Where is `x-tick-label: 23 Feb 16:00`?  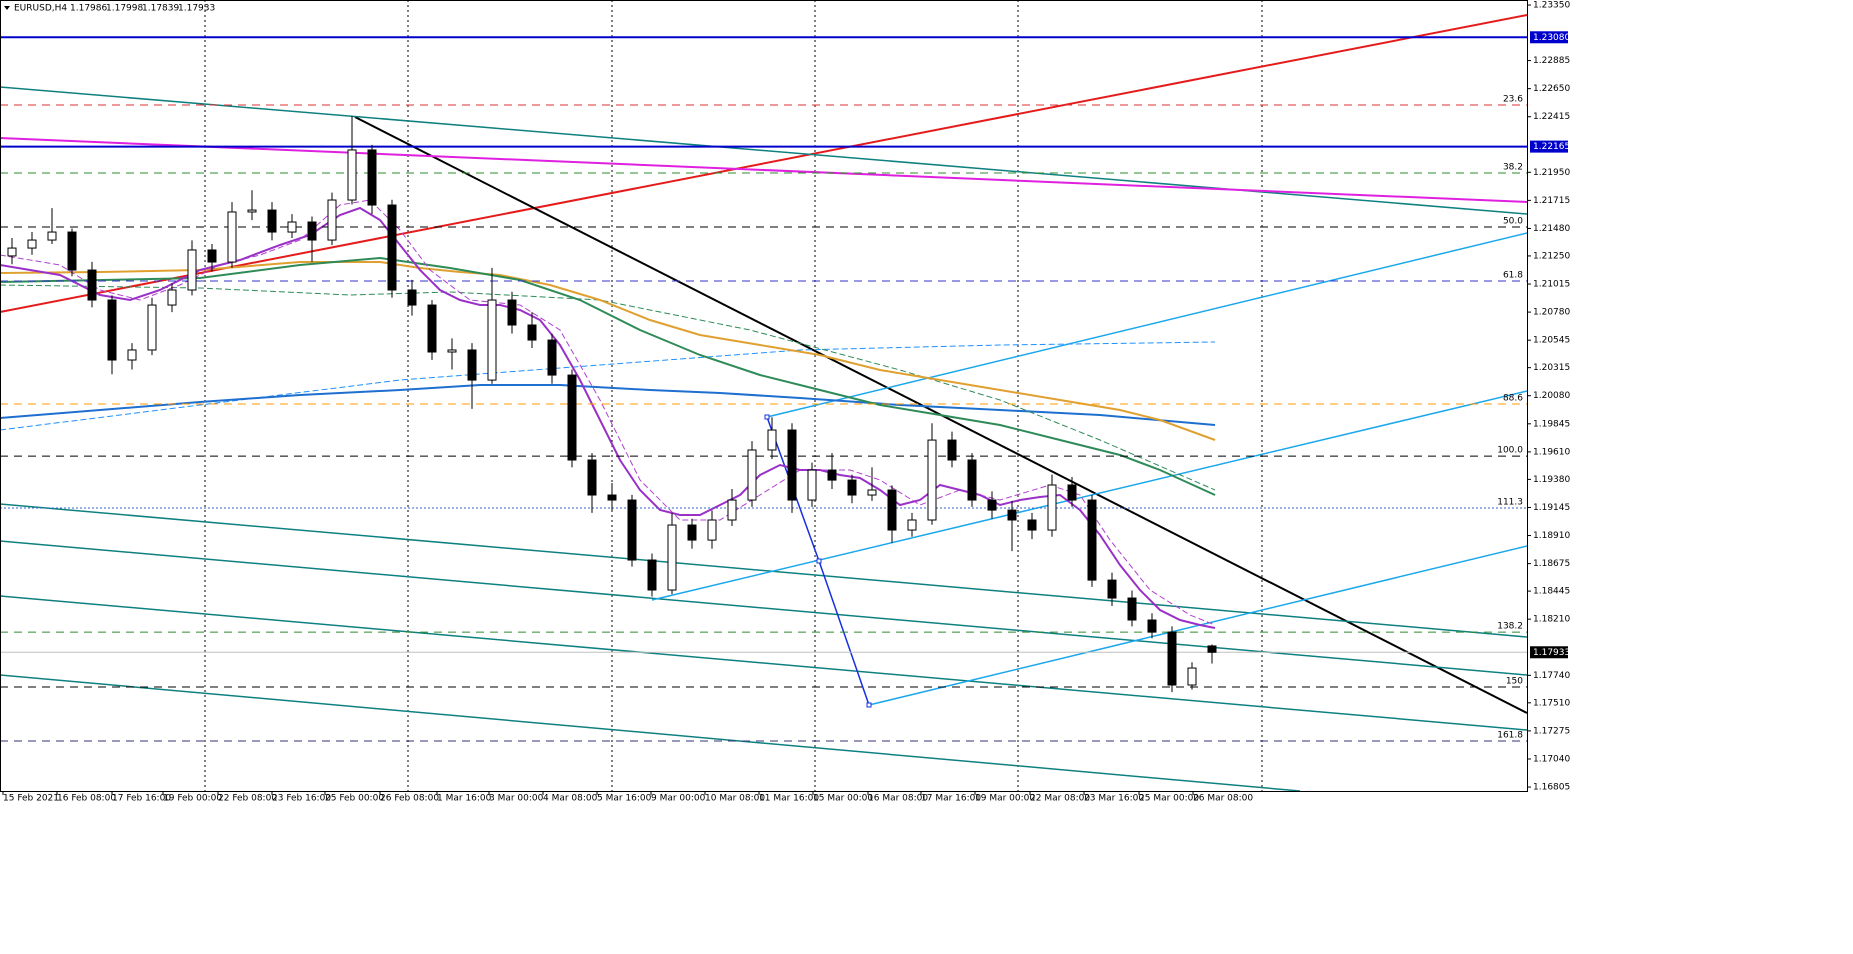
x-tick-label: 23 Feb 16:00 is located at coordinates (301, 799).